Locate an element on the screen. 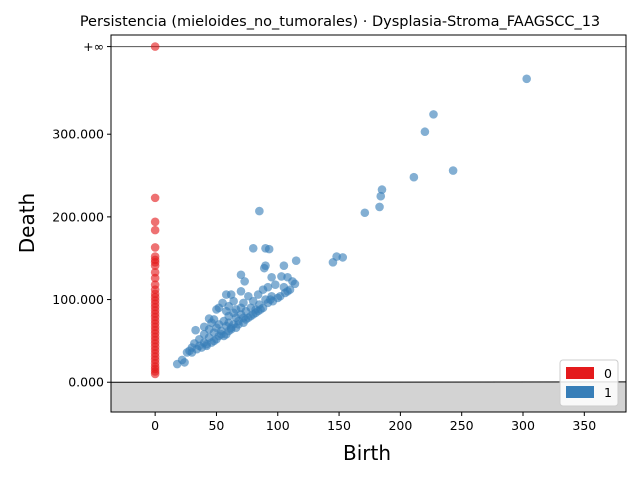 This screenshot has width=640, height=480. x-tick-label: 200 is located at coordinates (400, 425).